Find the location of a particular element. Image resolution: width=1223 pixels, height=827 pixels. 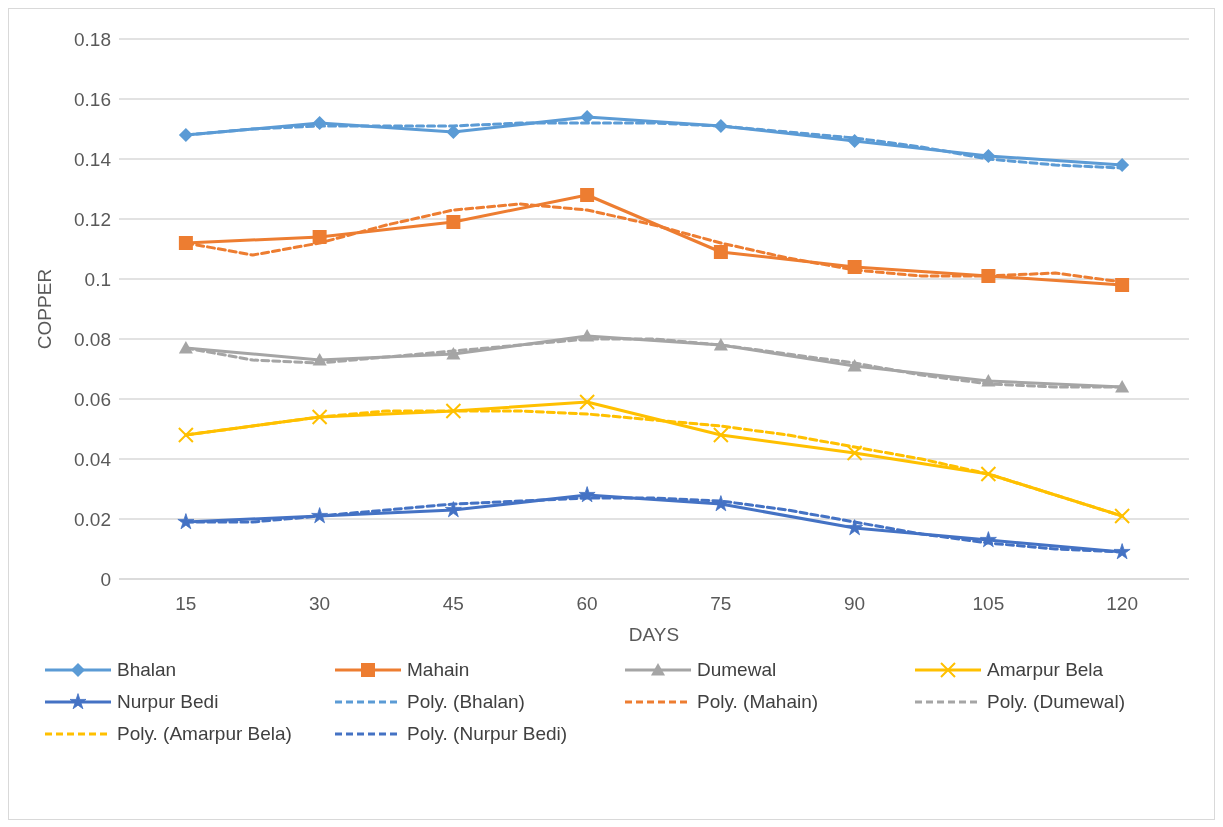

x-tick-label: 120 is located at coordinates (1122, 604).